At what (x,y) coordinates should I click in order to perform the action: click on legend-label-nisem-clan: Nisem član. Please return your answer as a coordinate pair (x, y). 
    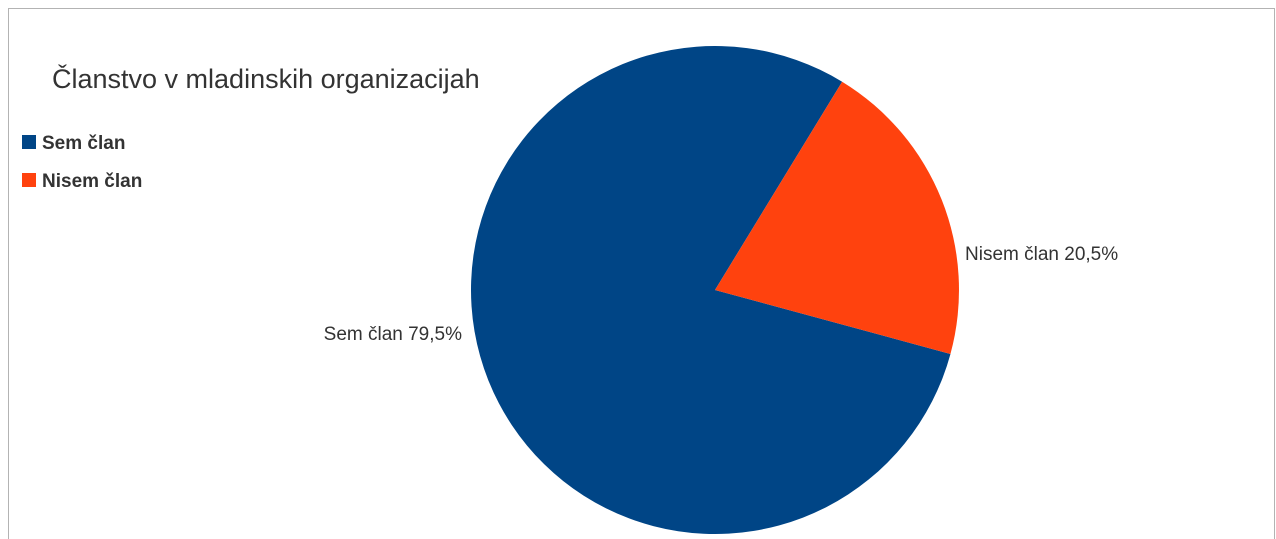
    Looking at the image, I should click on (92, 181).